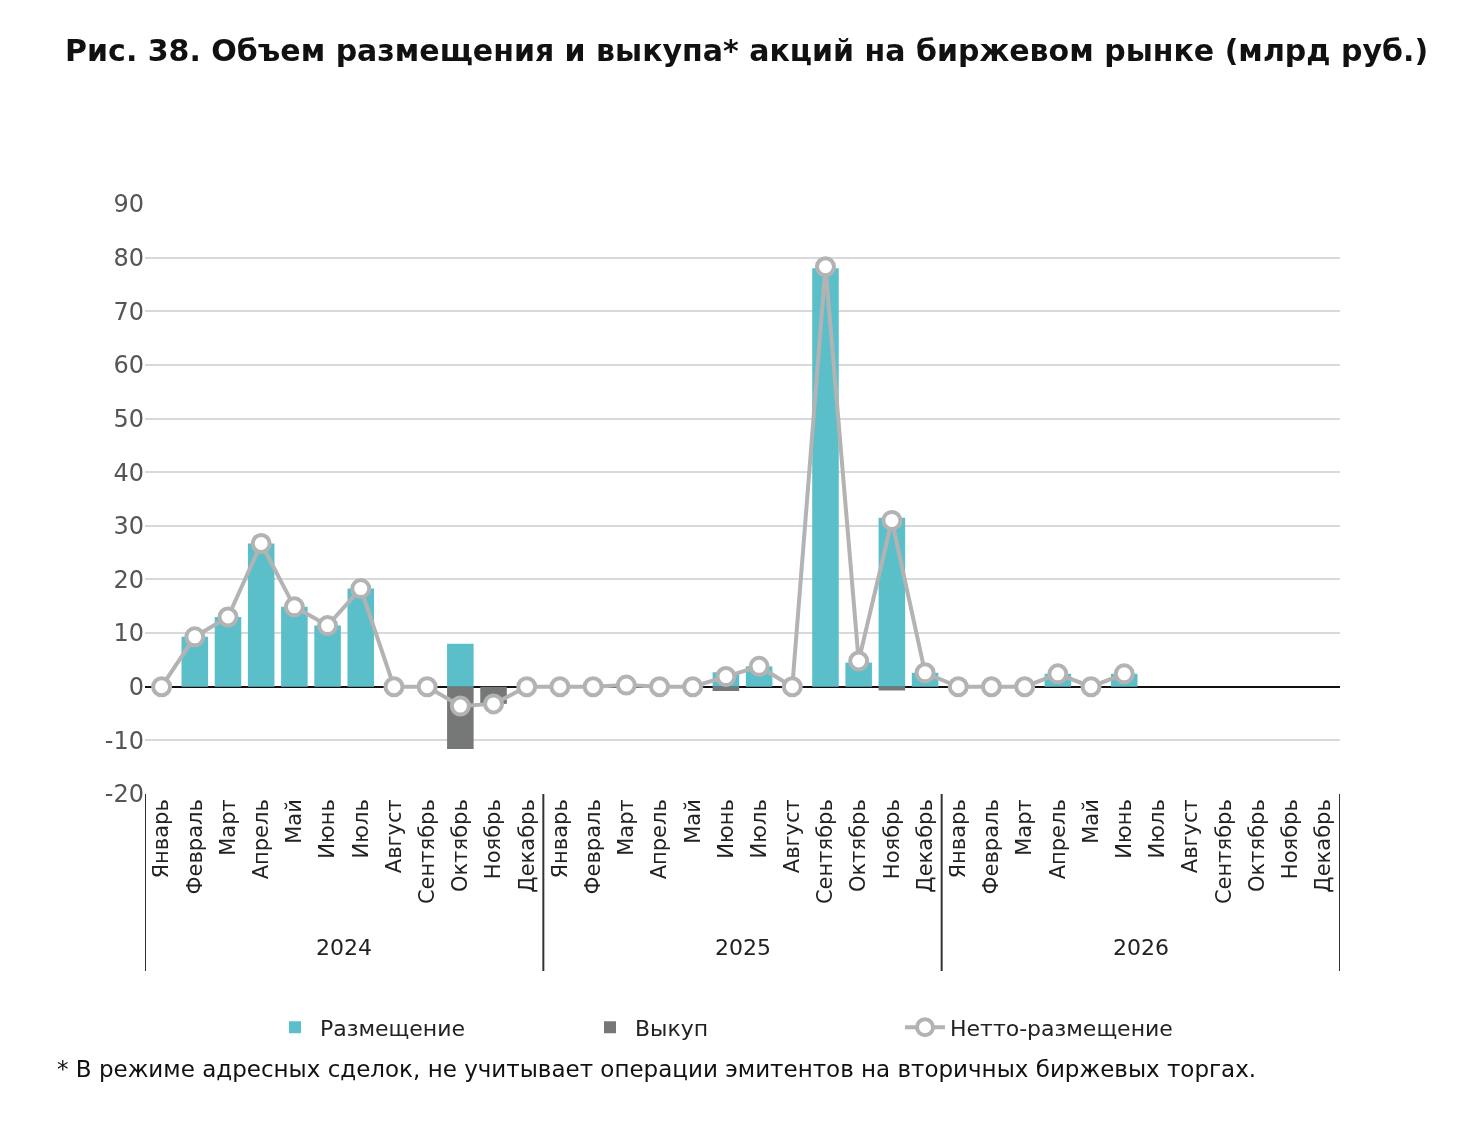  What do you see at coordinates (747, 51) in the screenshot?
I see `chart-title: Рис. 38. Объем размещения и выкупа* акций на биржевом рынке (млрд руб.)` at bounding box center [747, 51].